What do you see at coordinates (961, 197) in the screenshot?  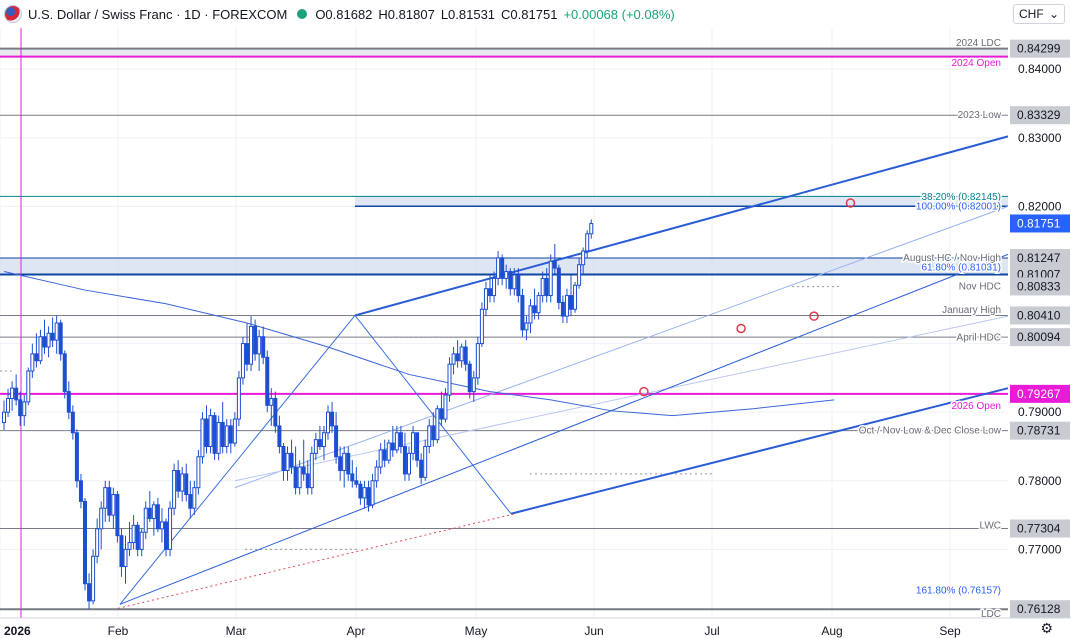 I see `level-label: 38.20% (0.82145)` at bounding box center [961, 197].